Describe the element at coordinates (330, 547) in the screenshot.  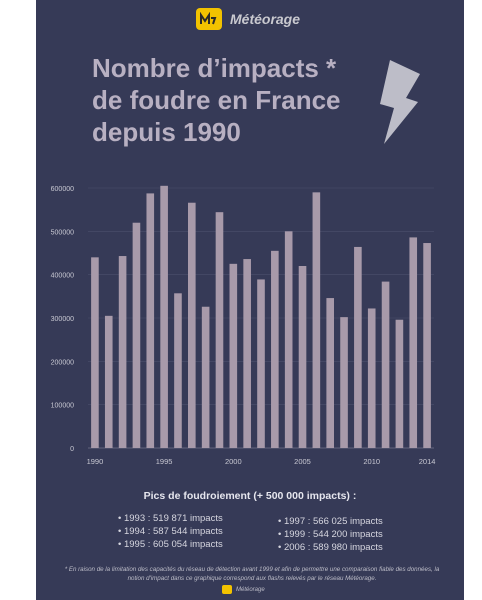
I see `peak-item: 2006 : 589 980 impacts` at that location.